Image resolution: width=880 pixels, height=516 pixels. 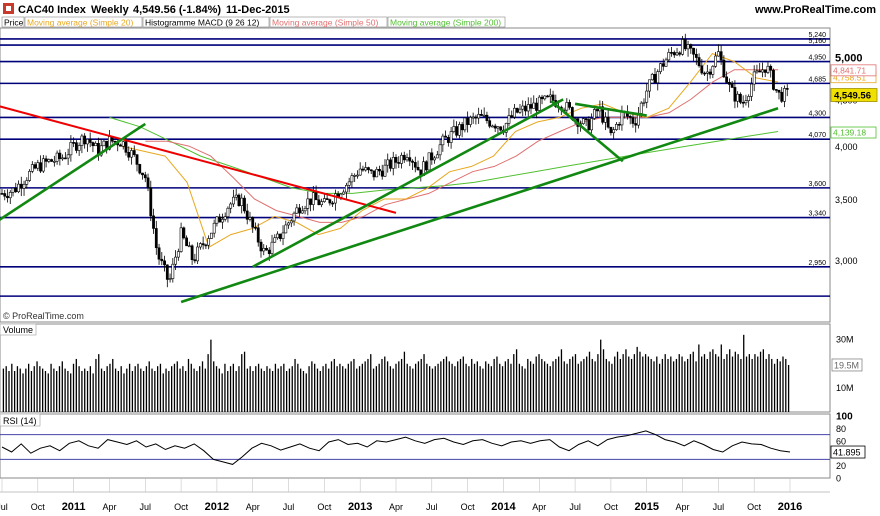 What do you see at coordinates (325, 23) in the screenshot?
I see `legend-item: Moving average (Simple 50)` at bounding box center [325, 23].